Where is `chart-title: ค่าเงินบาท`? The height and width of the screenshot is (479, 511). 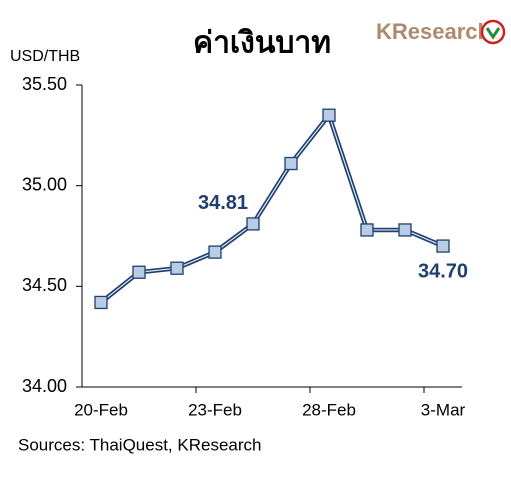 chart-title: ค่าเงินบาท is located at coordinates (262, 43).